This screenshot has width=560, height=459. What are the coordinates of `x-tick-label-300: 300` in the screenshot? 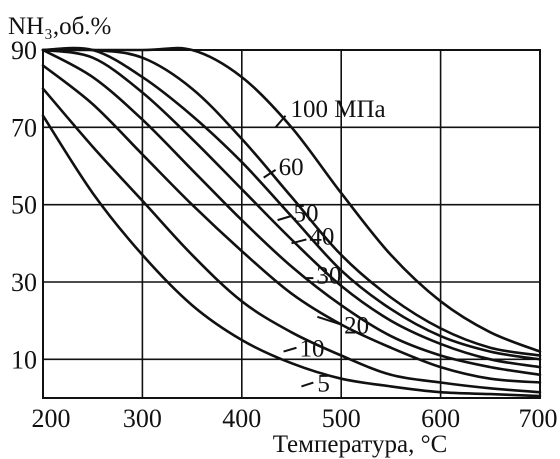 It's located at (142, 418).